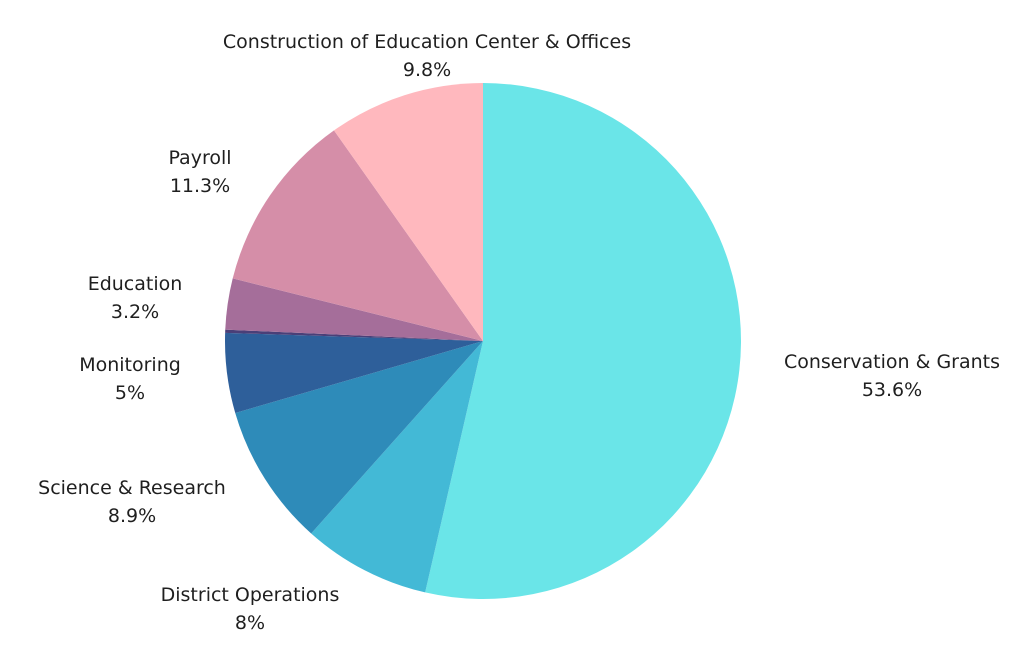 This screenshot has height=663, width=1024. I want to click on slice-label-education: Education 3.2%, so click(177, 298).